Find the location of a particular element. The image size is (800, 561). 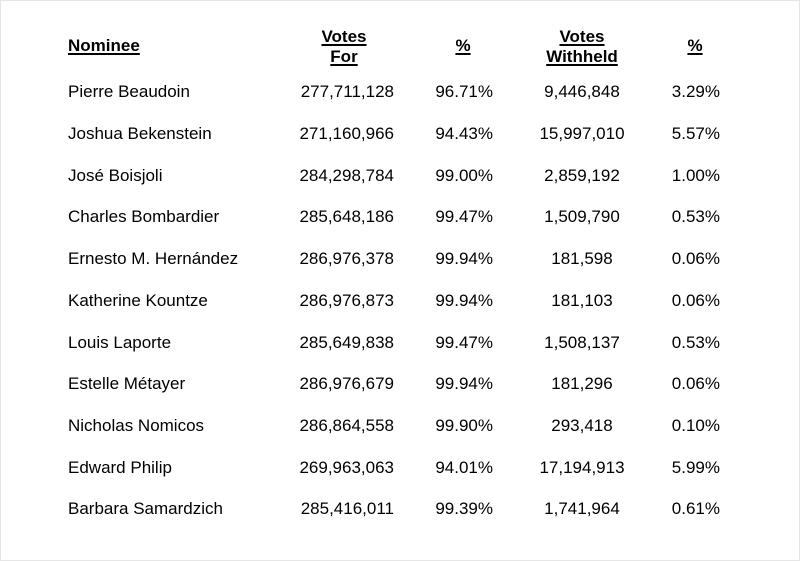

votes-for-value: 286,976,679 is located at coordinates (346, 383).